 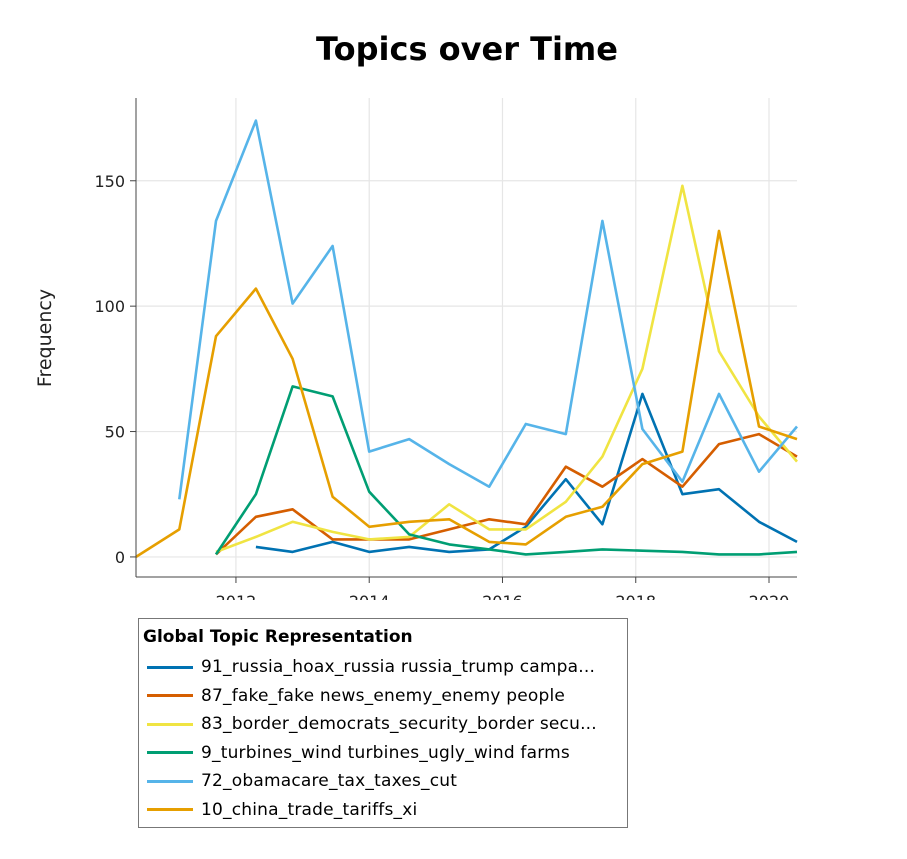 I want to click on y-tick-label: 150, so click(x=109, y=181).